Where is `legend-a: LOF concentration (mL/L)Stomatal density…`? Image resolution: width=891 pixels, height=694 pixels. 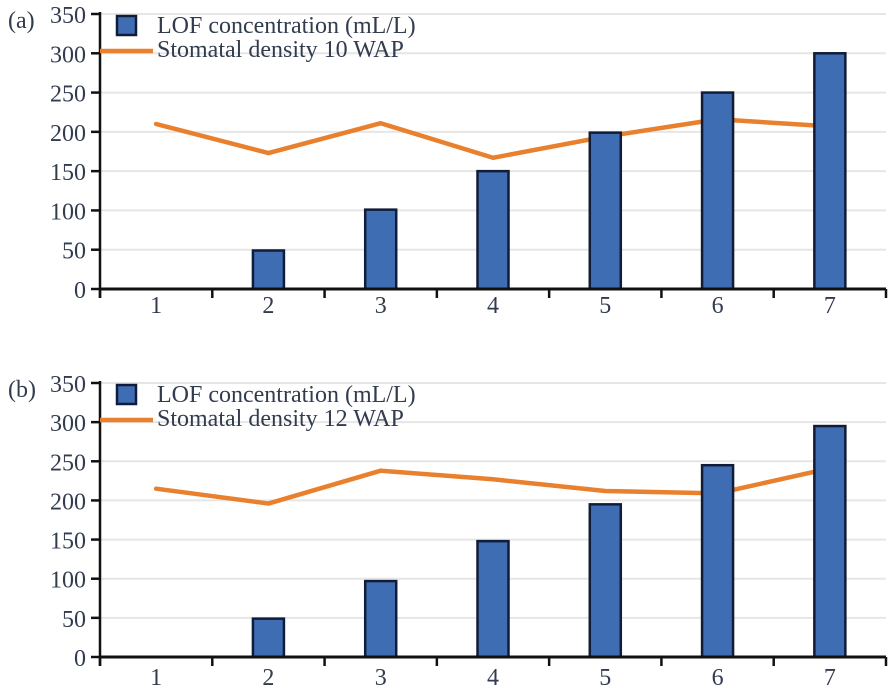
legend-a: LOF concentration (mL/L)Stomatal density… is located at coordinates (258, 38).